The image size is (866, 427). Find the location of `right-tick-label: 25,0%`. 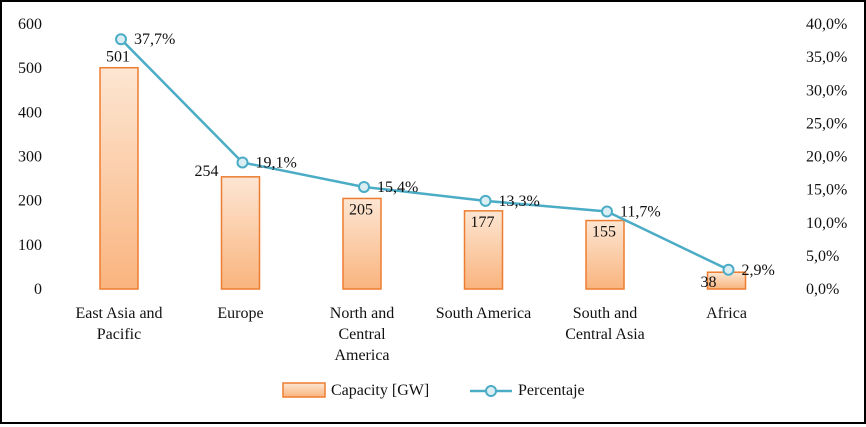

right-tick-label: 25,0% is located at coordinates (826, 123).